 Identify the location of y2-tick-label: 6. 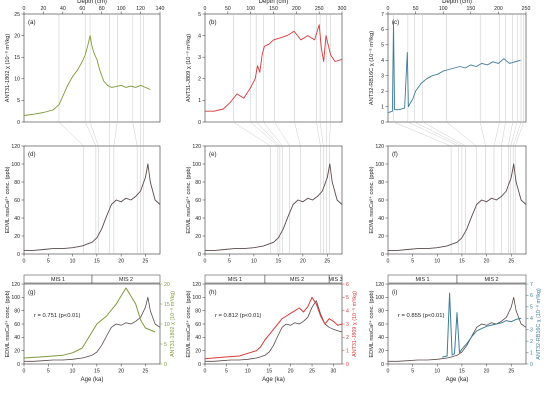
(347, 285).